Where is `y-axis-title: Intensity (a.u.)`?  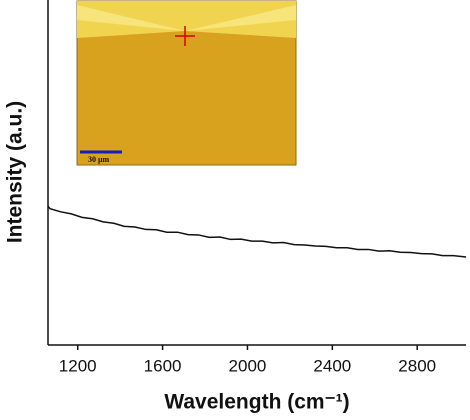 y-axis-title: Intensity (a.u.) is located at coordinates (15, 172).